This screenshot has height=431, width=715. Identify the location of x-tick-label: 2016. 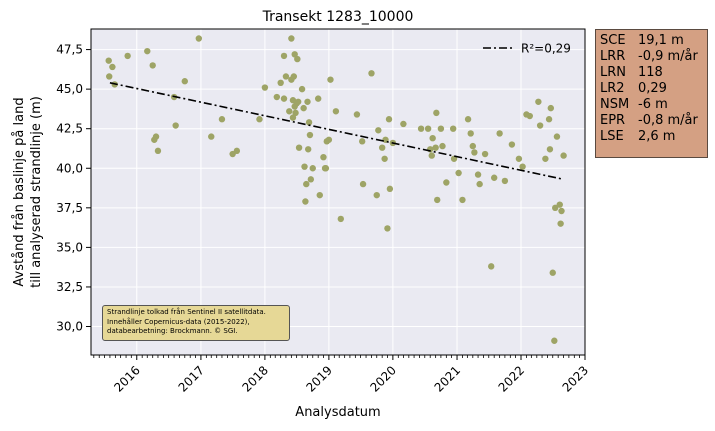
(126, 378).